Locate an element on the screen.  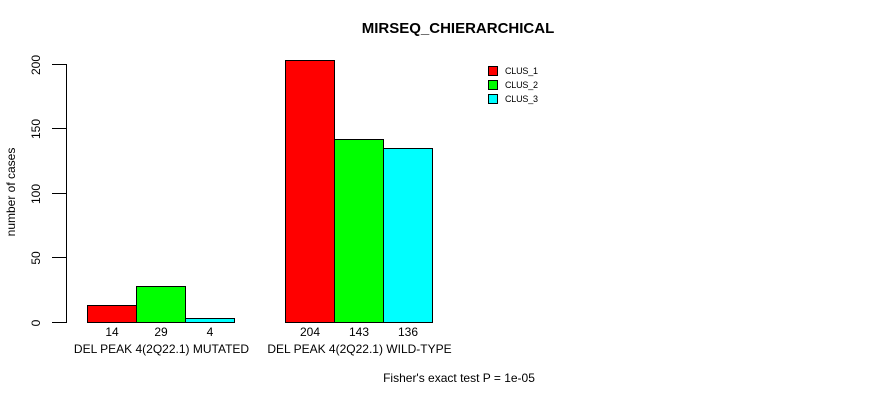
legend-item-clus_1: CLUS_1 is located at coordinates (513, 71).